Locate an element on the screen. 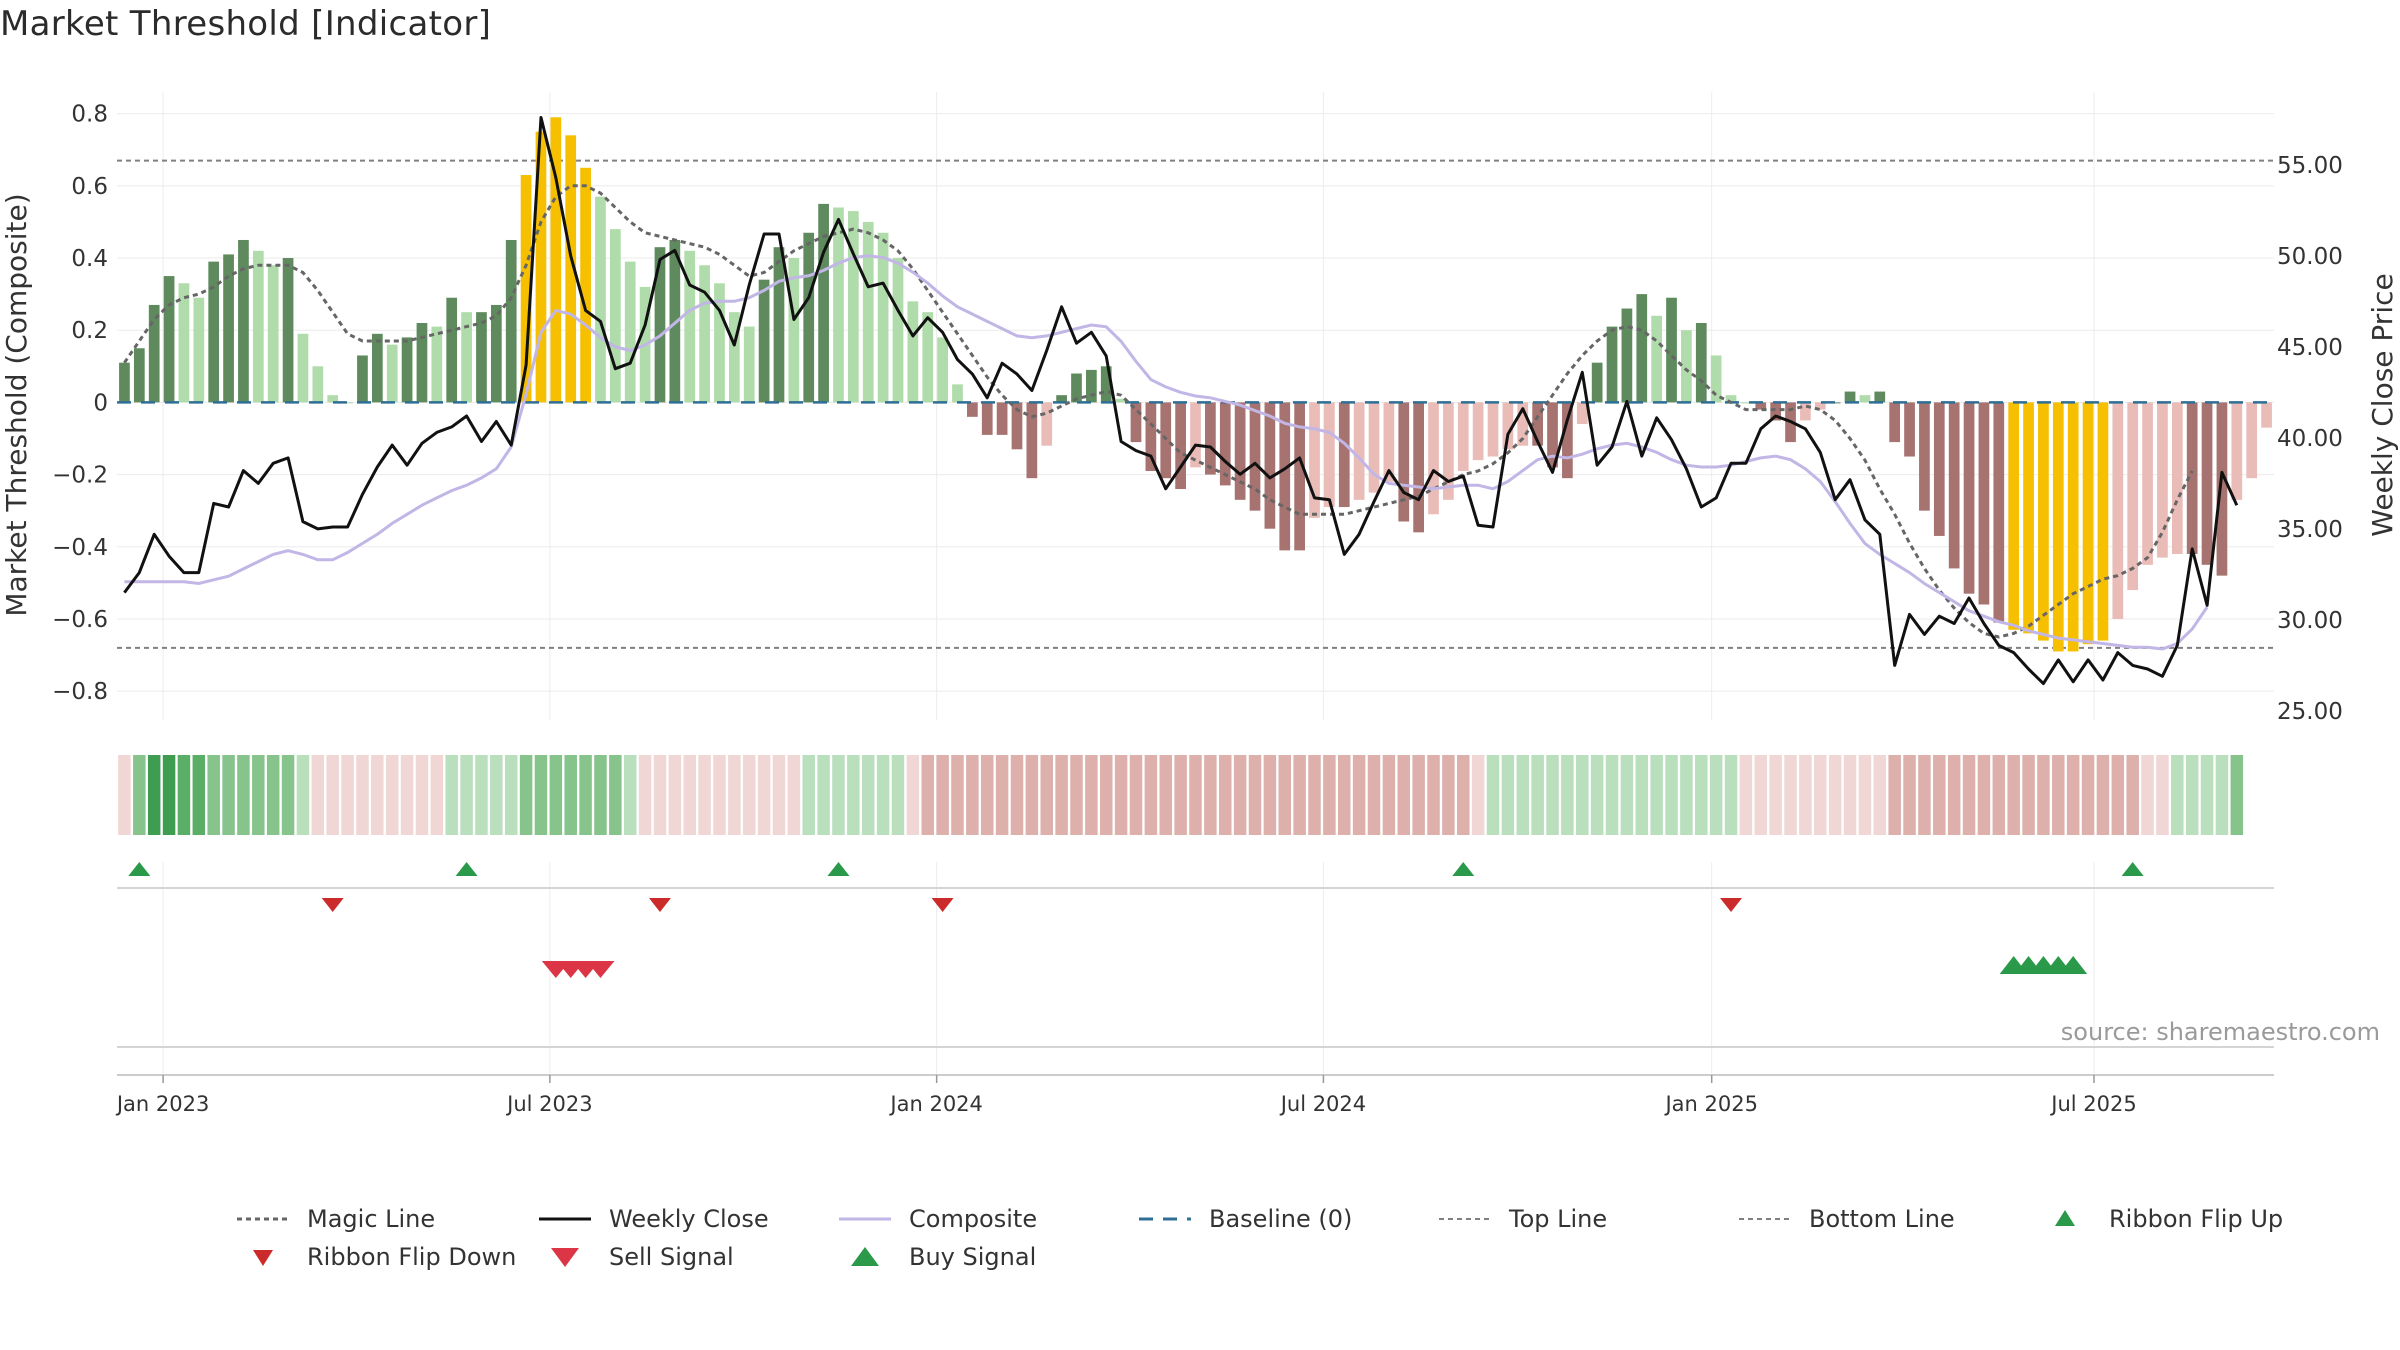 The image size is (2400, 1350). legend-label: Weekly Close is located at coordinates (689, 1219).